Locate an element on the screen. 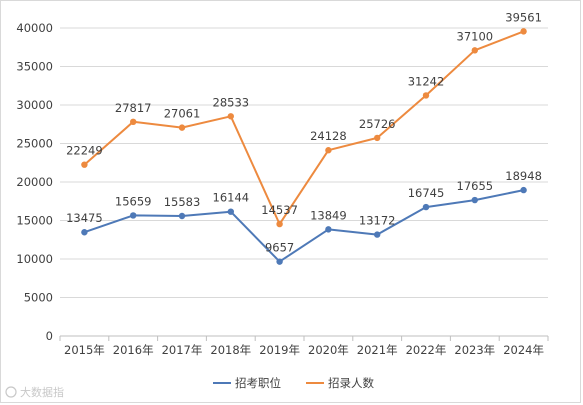 The width and height of the screenshot is (583, 405). y-tick-label: 20000 is located at coordinates (34, 182).